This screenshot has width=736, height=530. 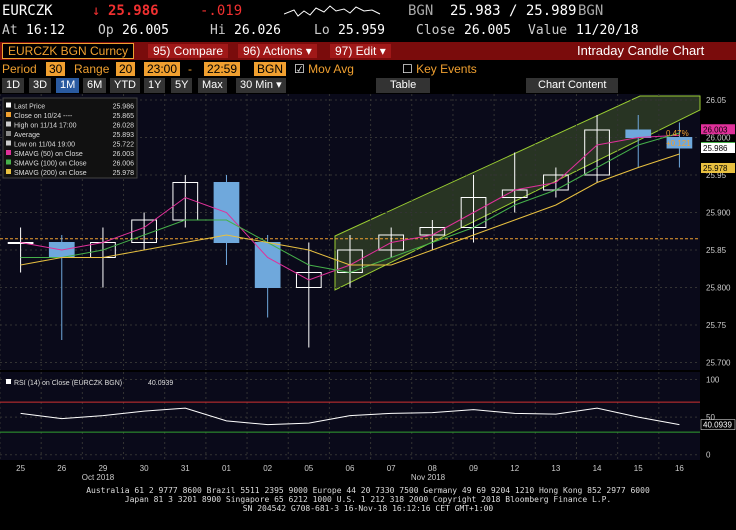 I want to click on x-tick-label: 01, so click(x=226, y=468).